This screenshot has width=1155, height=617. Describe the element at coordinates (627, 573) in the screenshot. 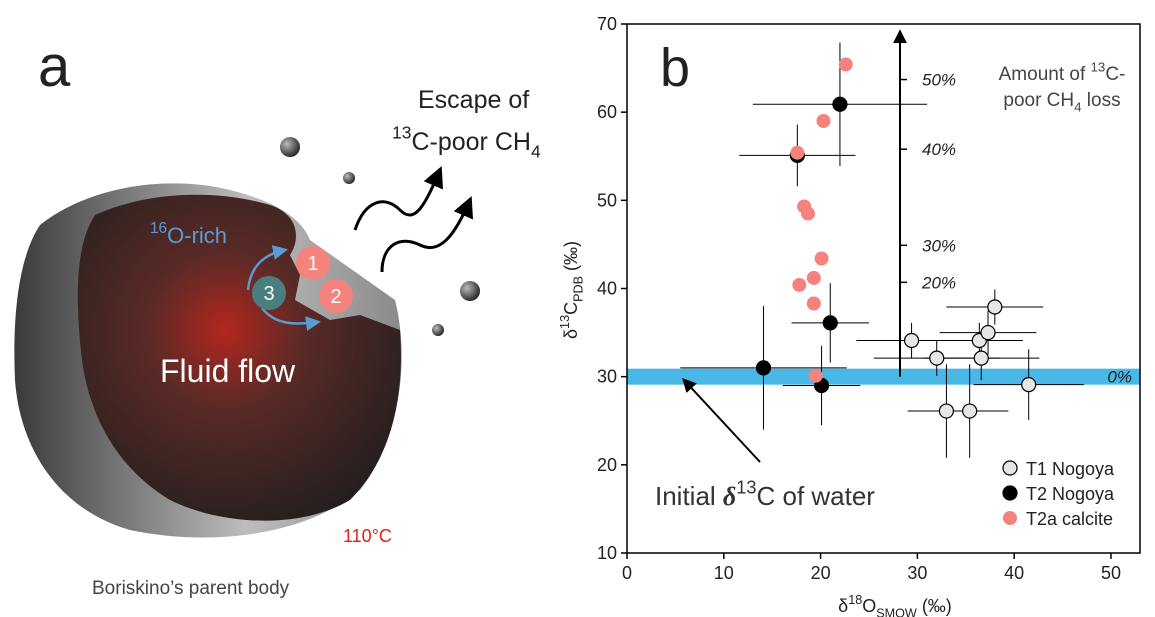

I see `x-tick-label: 0` at that location.